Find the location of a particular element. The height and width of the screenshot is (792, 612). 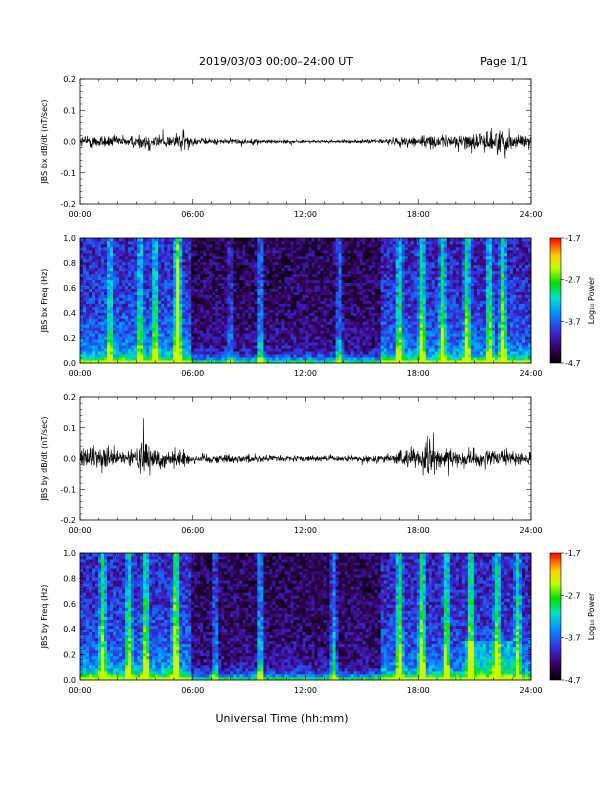

y-axis-label: JBS by dB/dt (nT/sec) is located at coordinates (44, 458).